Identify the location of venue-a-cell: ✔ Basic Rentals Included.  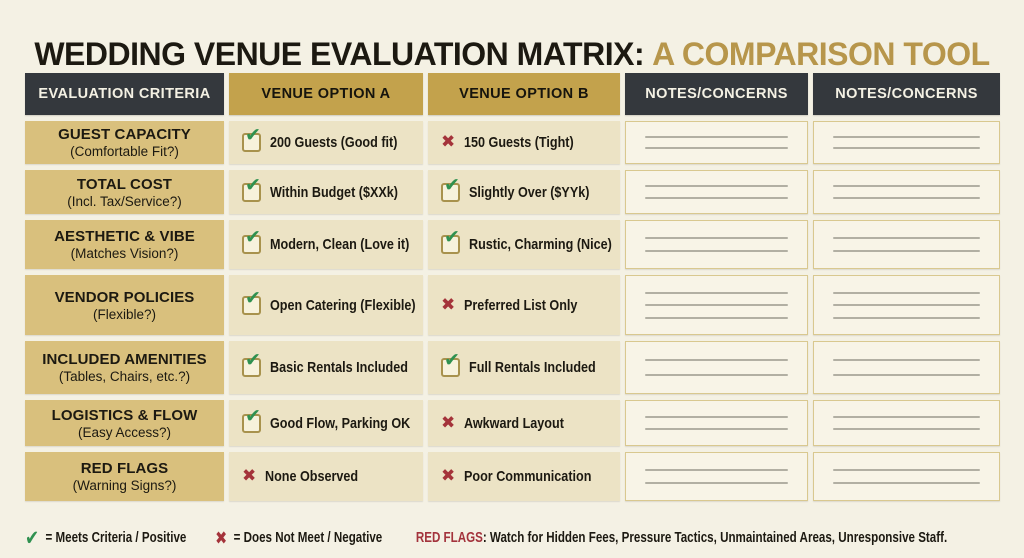
(326, 367).